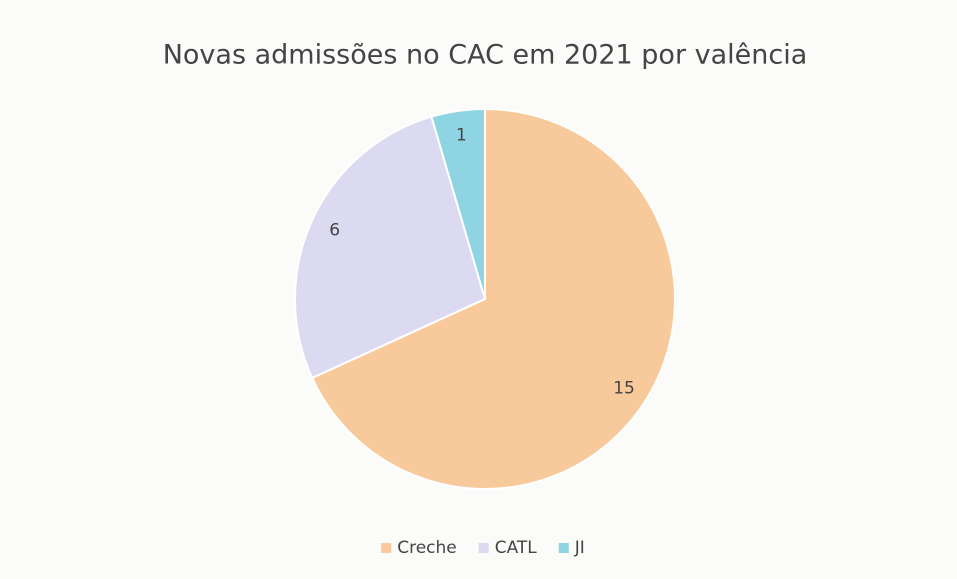  Describe the element at coordinates (624, 388) in the screenshot. I see `data-label: 15` at that location.